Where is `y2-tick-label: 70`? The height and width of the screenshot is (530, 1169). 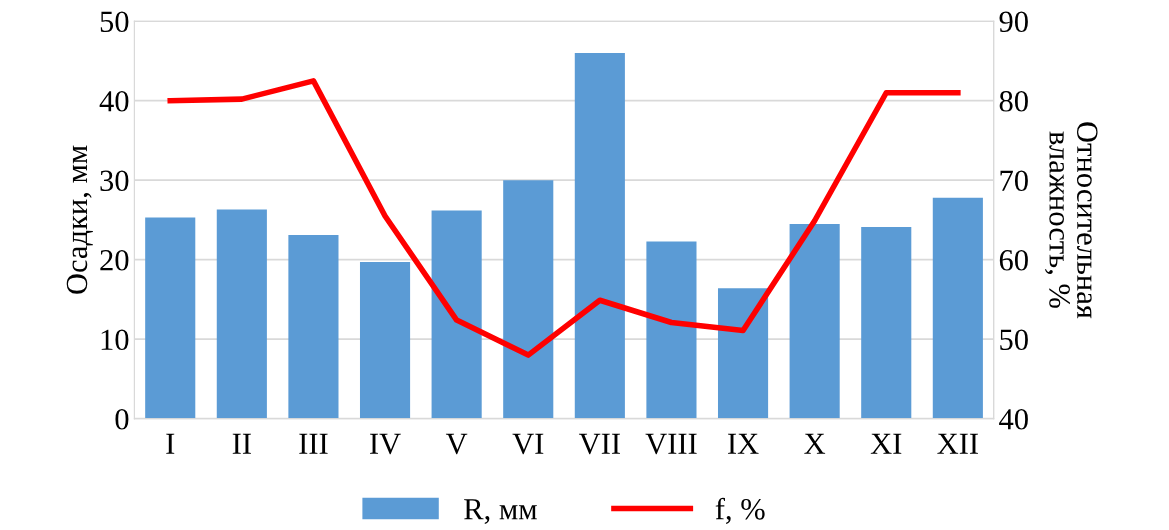 y2-tick-label: 70 is located at coordinates (1014, 181).